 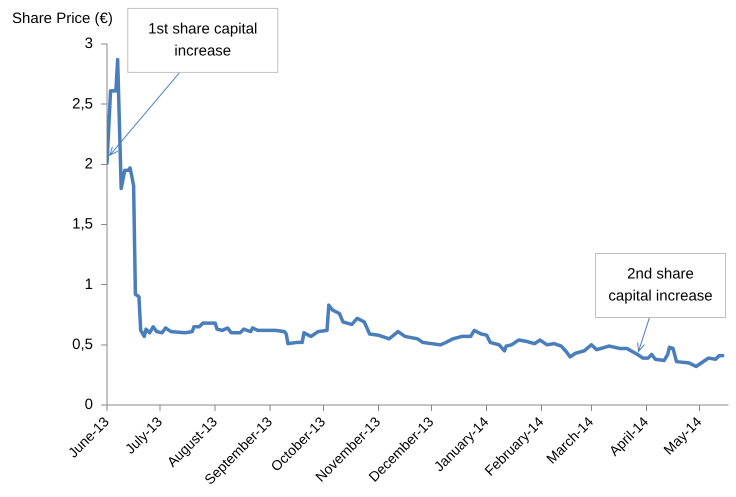 I want to click on y-tick-label: 2, so click(x=88, y=163).